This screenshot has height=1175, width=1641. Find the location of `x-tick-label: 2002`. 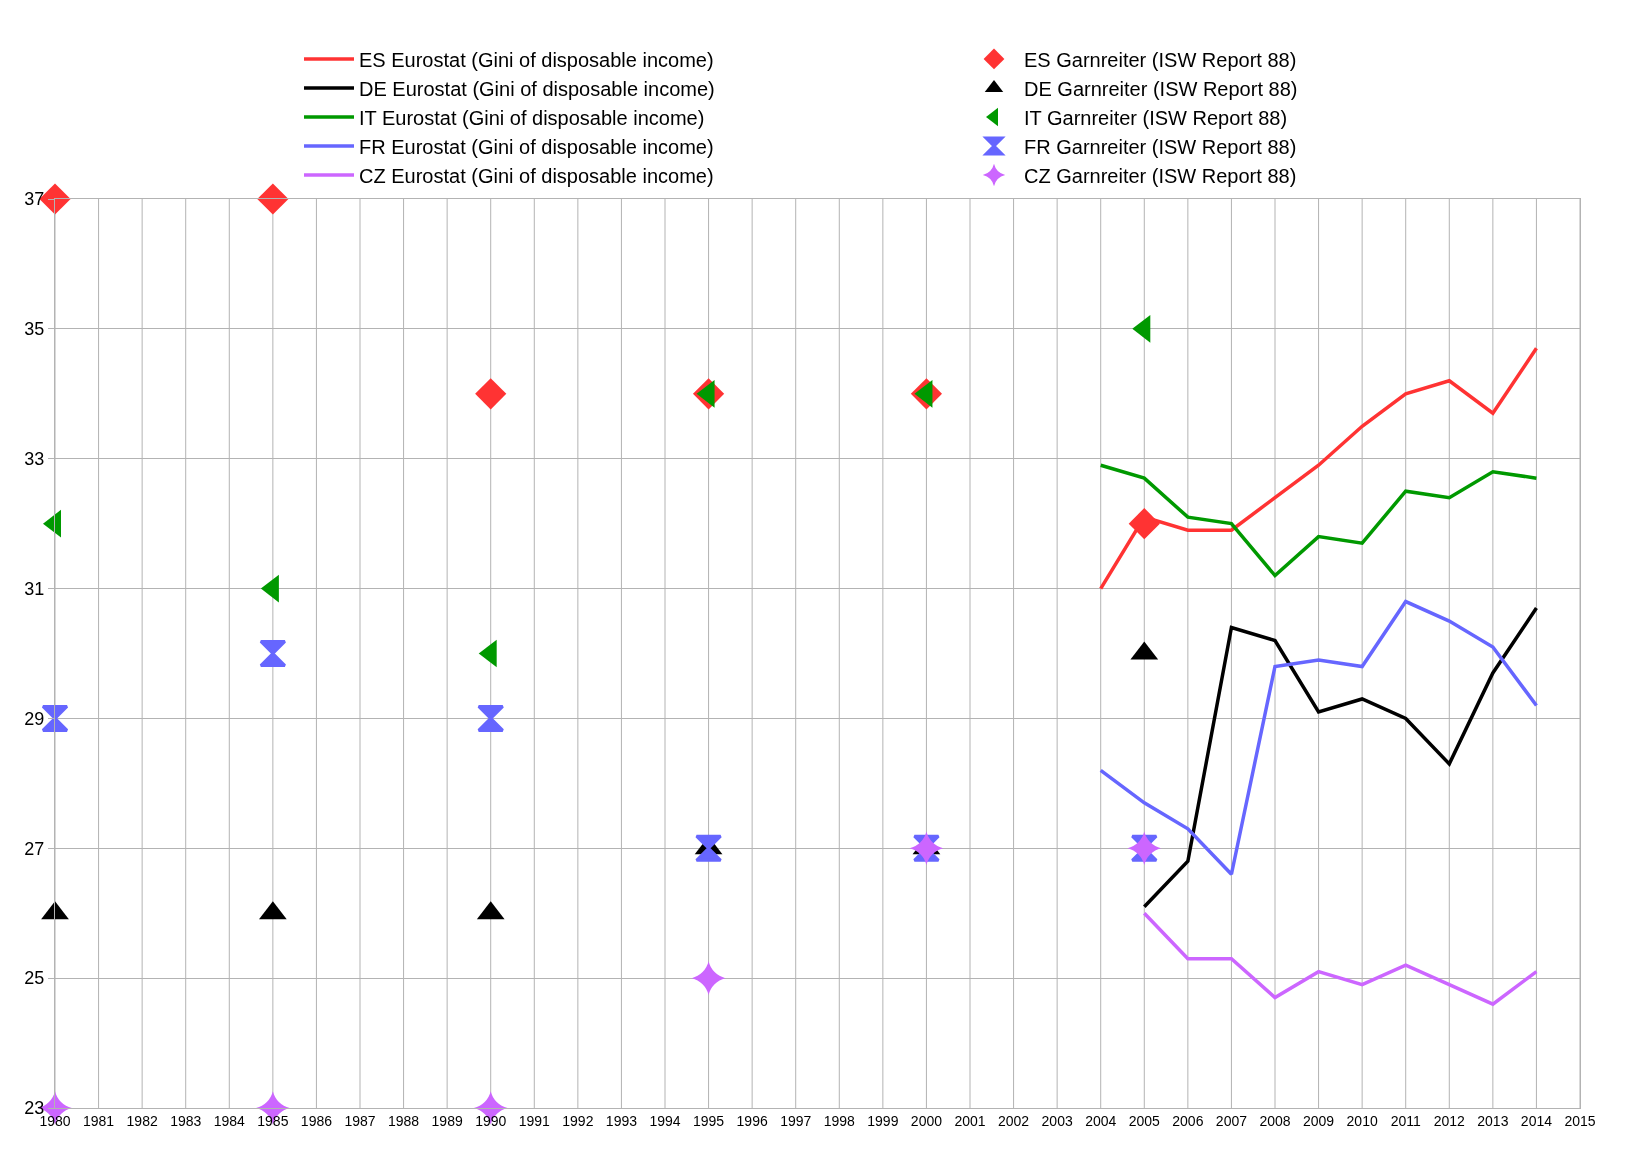

x-tick-label: 2002 is located at coordinates (1013, 1120).